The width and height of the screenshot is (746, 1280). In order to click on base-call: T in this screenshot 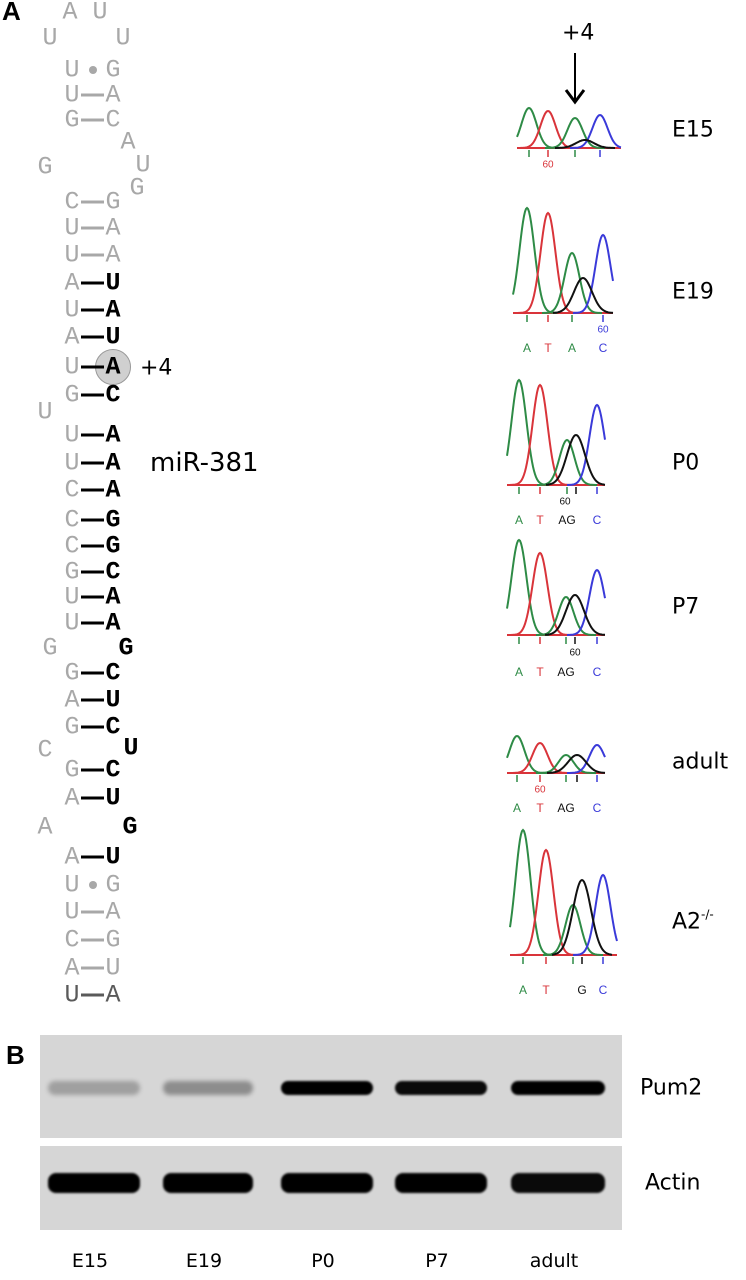, I will do `click(546, 990)`.